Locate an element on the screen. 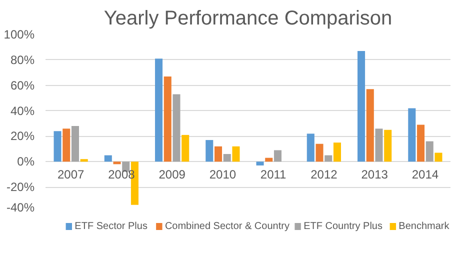 The image size is (470, 271). y-tick-label: 20% is located at coordinates (22, 136).